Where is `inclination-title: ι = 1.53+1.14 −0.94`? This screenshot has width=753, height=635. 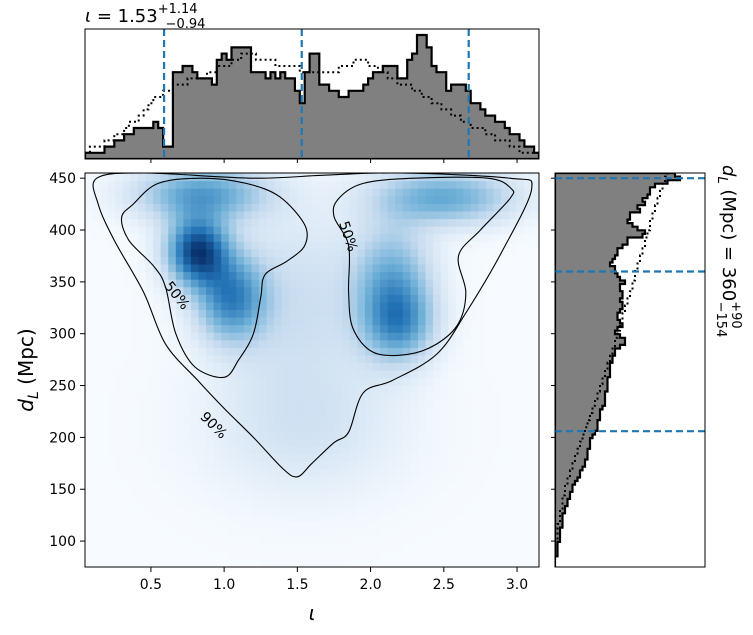
inclination-title: ι = 1.53+1.14 −0.94 is located at coordinates (145, 17).